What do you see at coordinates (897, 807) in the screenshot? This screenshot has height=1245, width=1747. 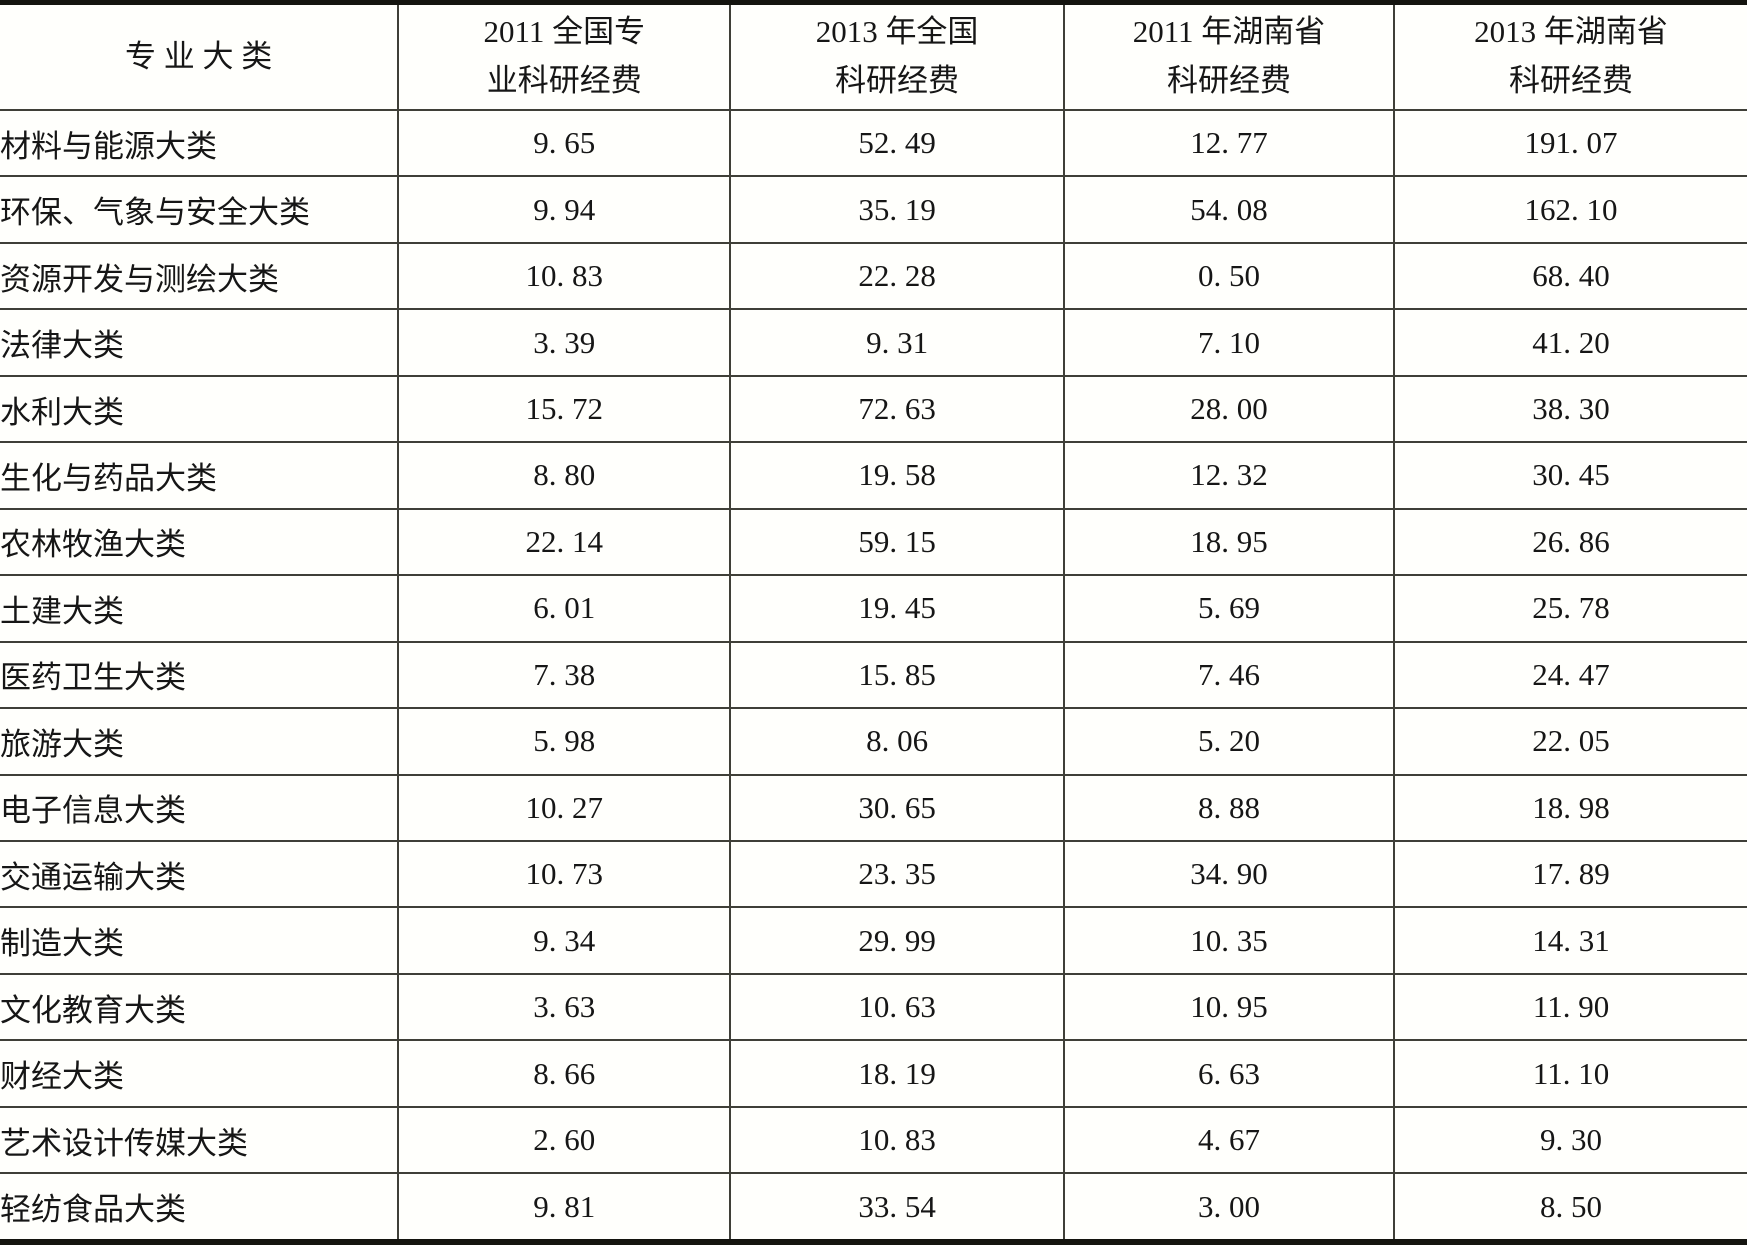 I see `value-cell: 30. 65` at bounding box center [897, 807].